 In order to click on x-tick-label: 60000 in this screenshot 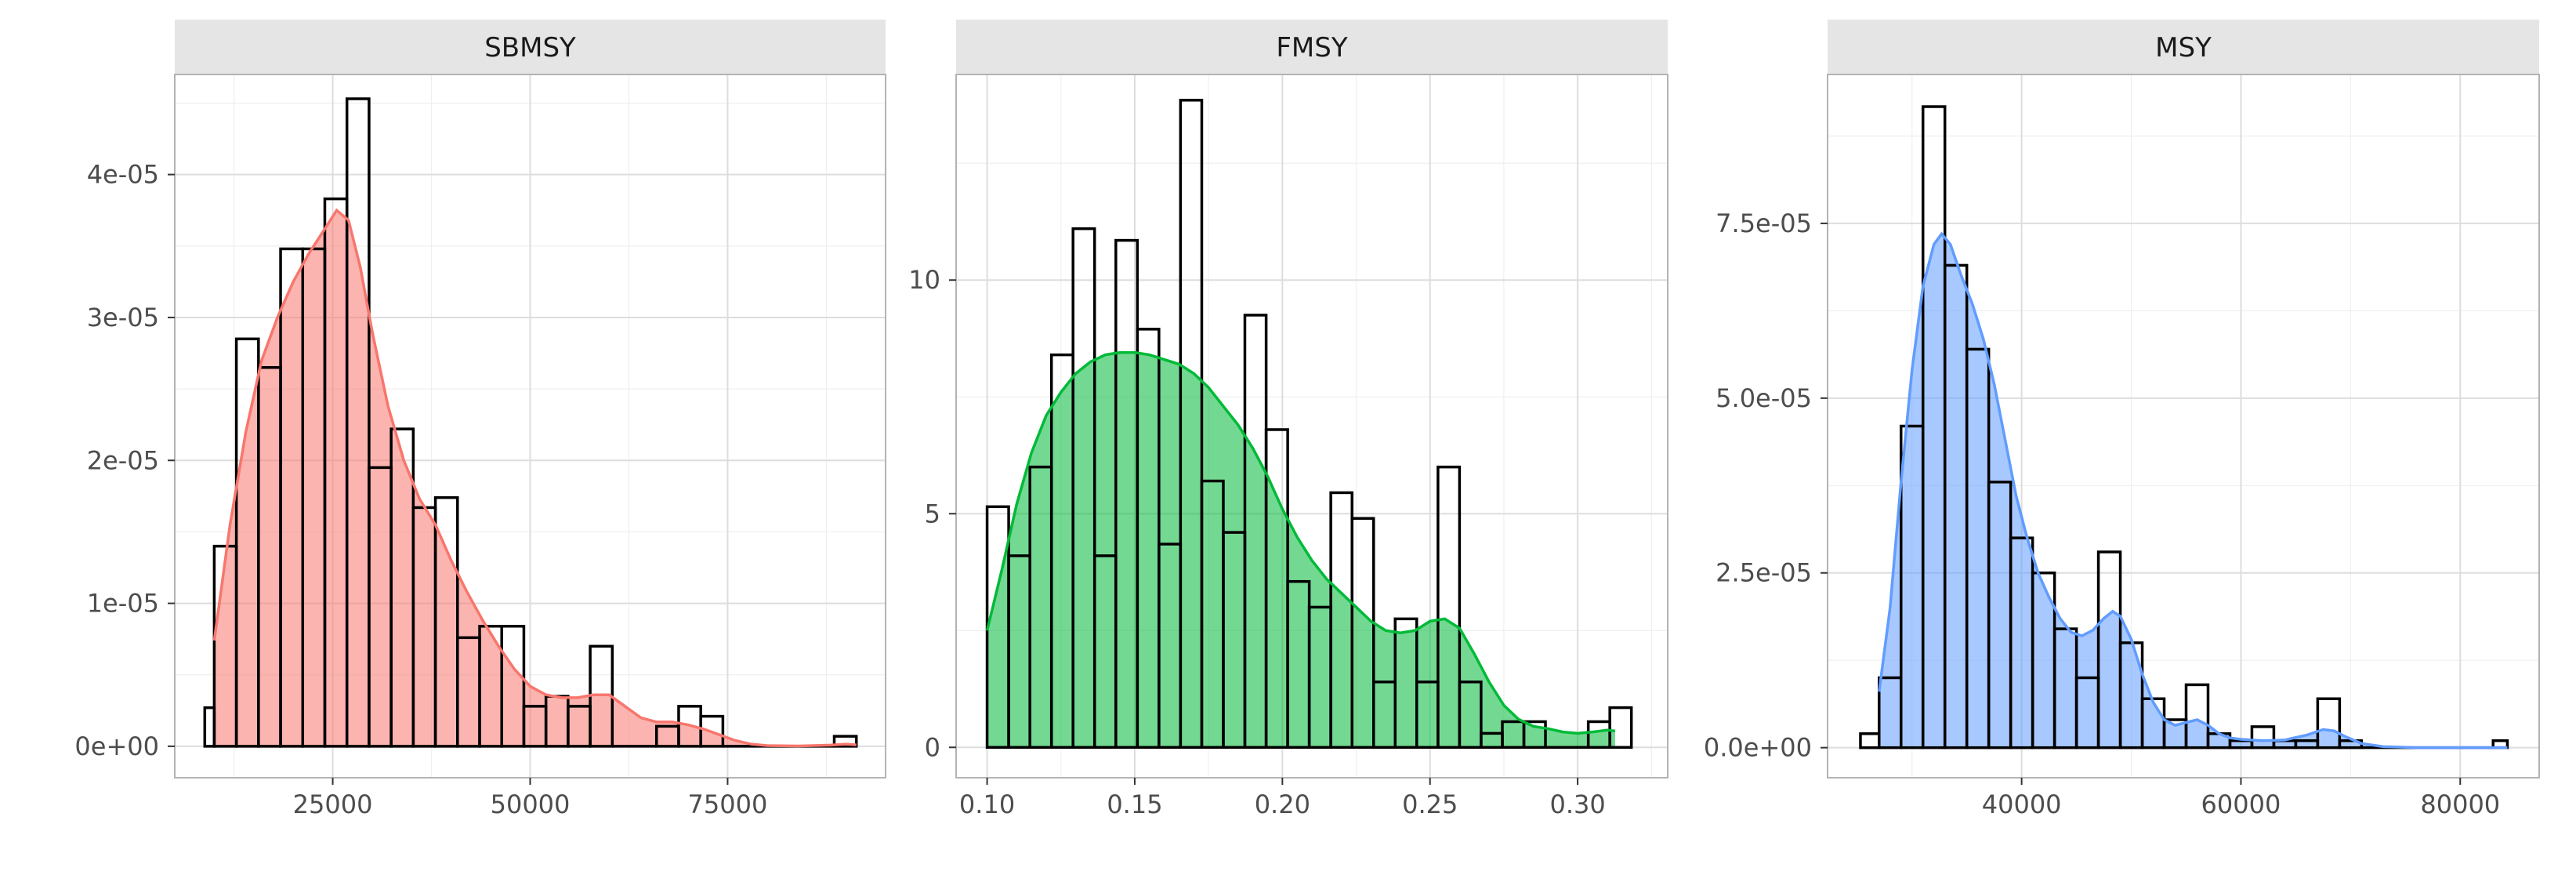, I will do `click(2241, 804)`.